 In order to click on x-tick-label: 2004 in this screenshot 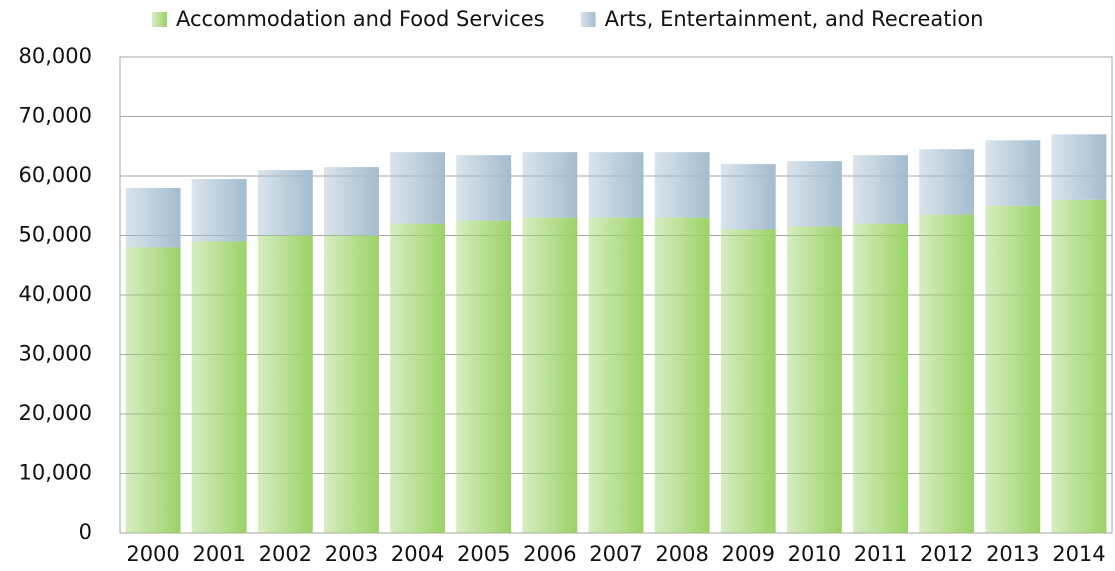, I will do `click(417, 554)`.